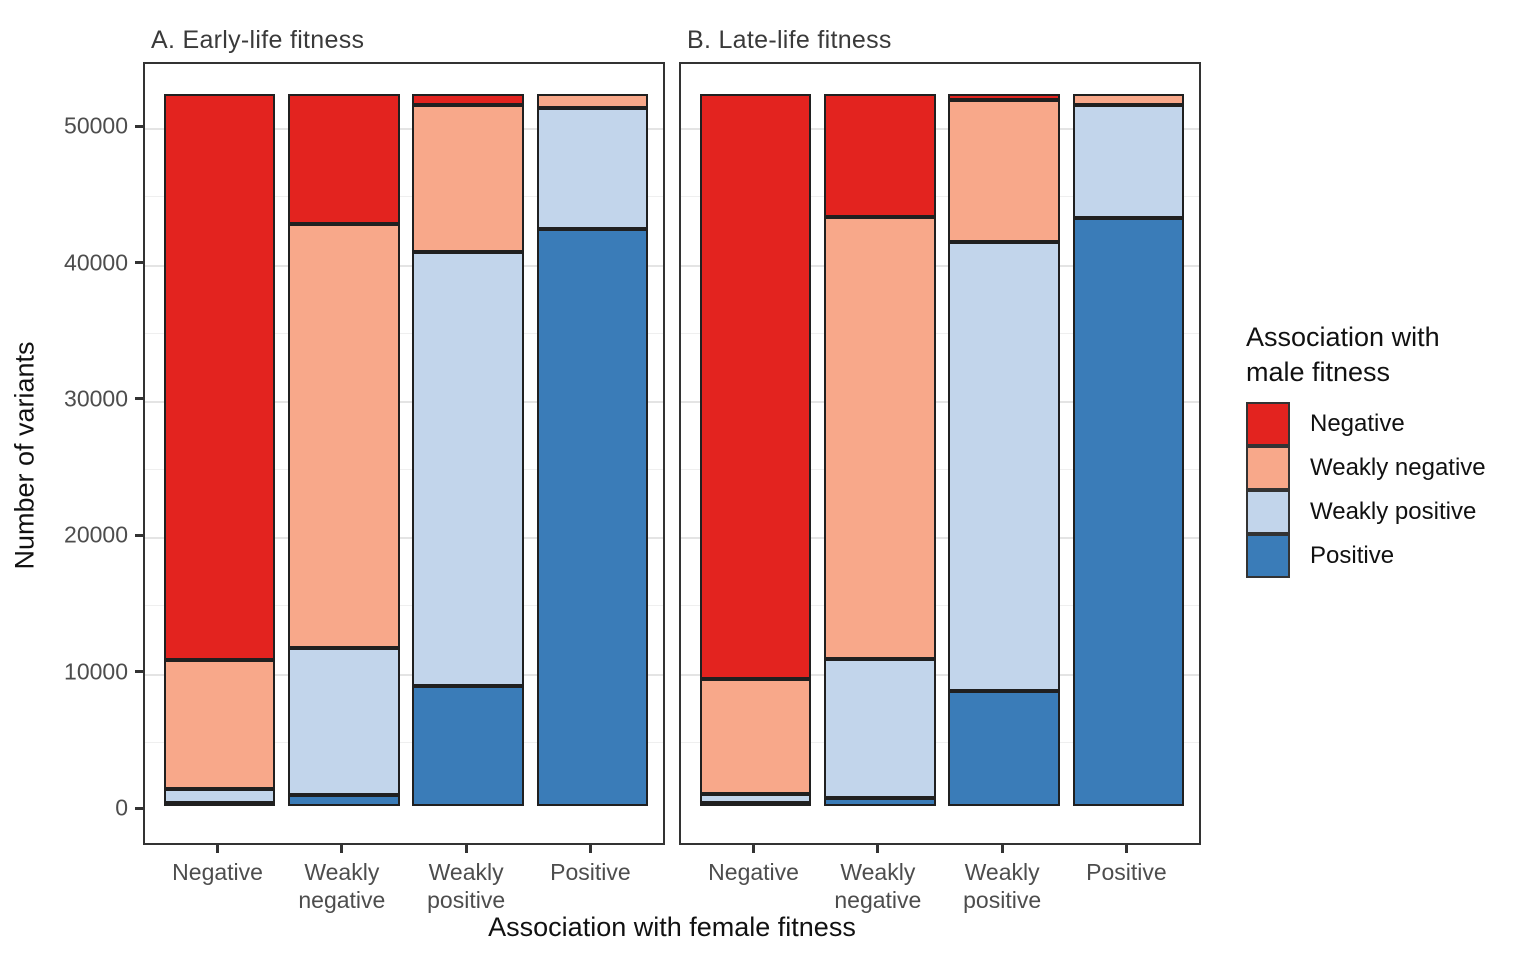 The height and width of the screenshot is (960, 1536). I want to click on legend-label: Negative, so click(1357, 423).